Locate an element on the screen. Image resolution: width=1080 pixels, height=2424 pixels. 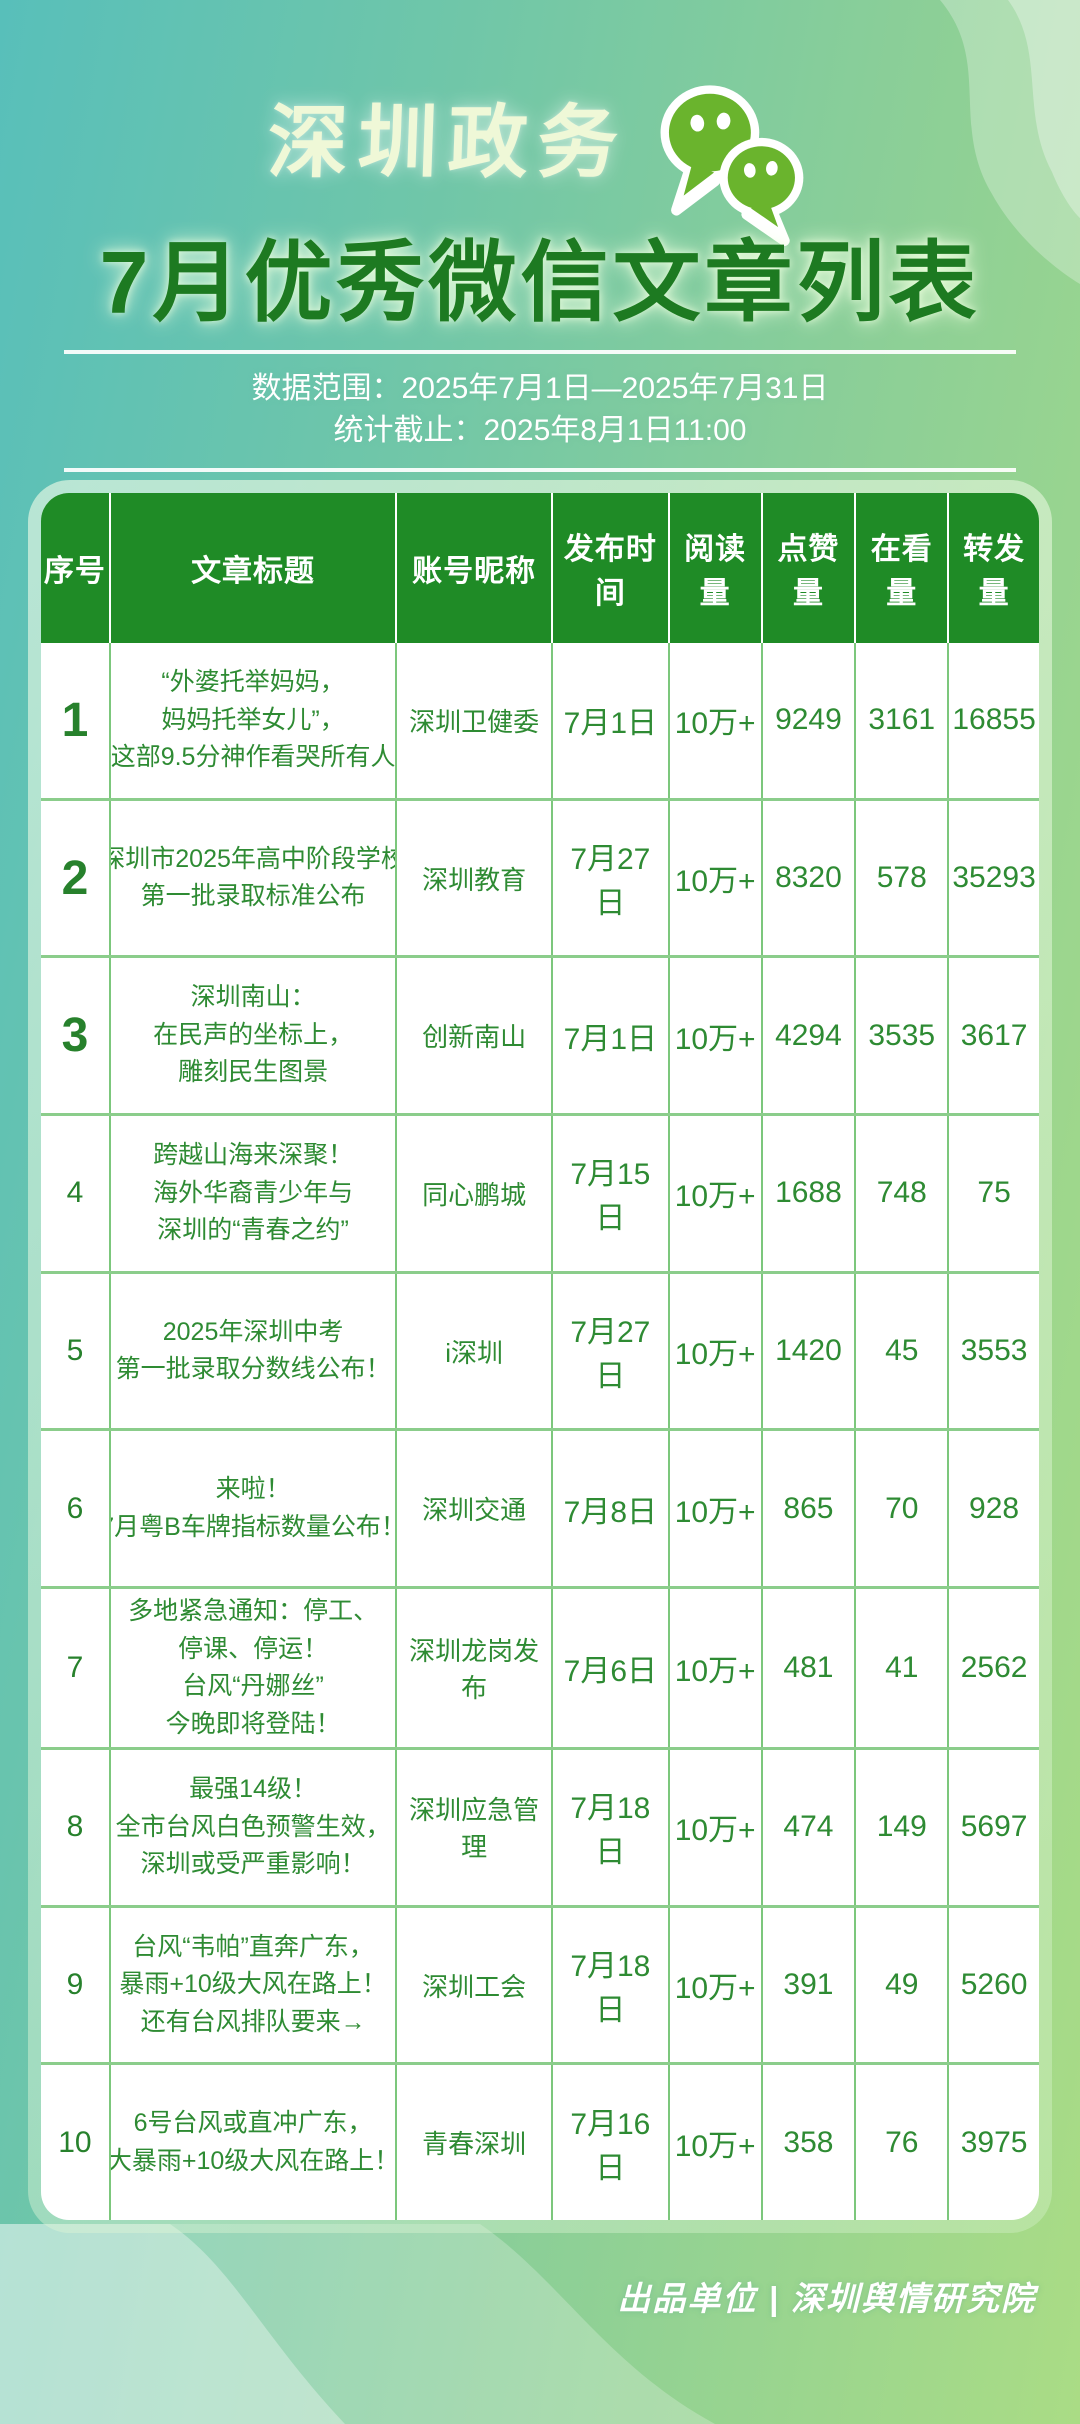
forward-count: 3975 is located at coordinates (994, 2142).